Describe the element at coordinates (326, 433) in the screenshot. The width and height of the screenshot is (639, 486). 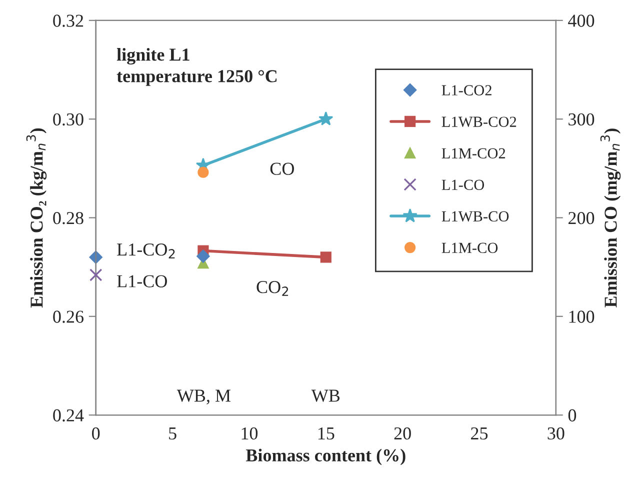
I see `x-tick-label: 15` at that location.